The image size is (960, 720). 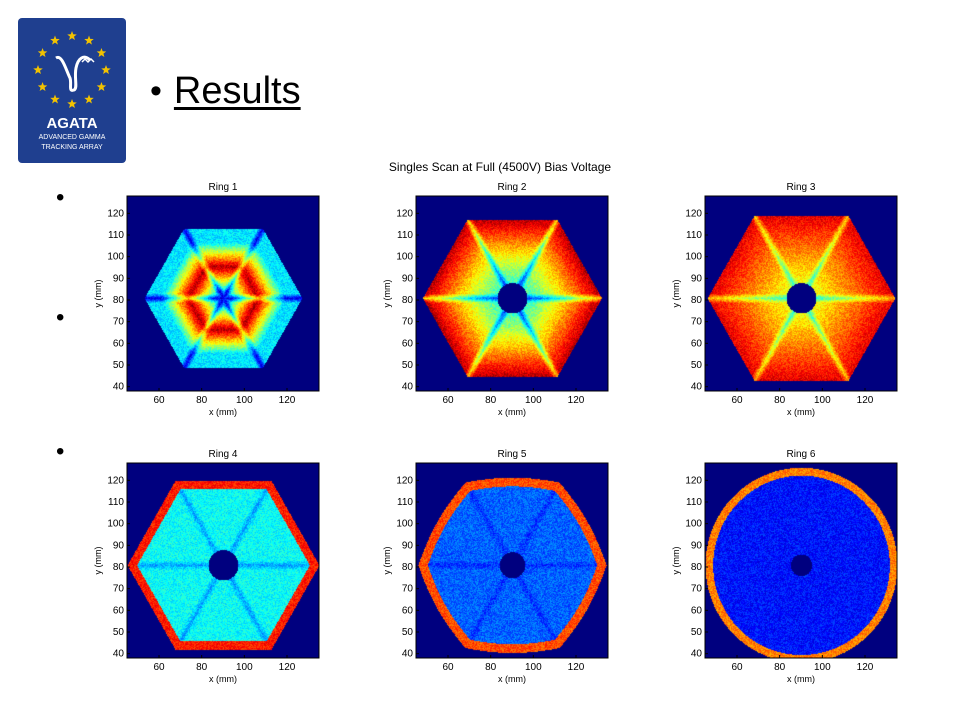 What do you see at coordinates (88, 60) in the screenshot?
I see `gamma-wave` at bounding box center [88, 60].